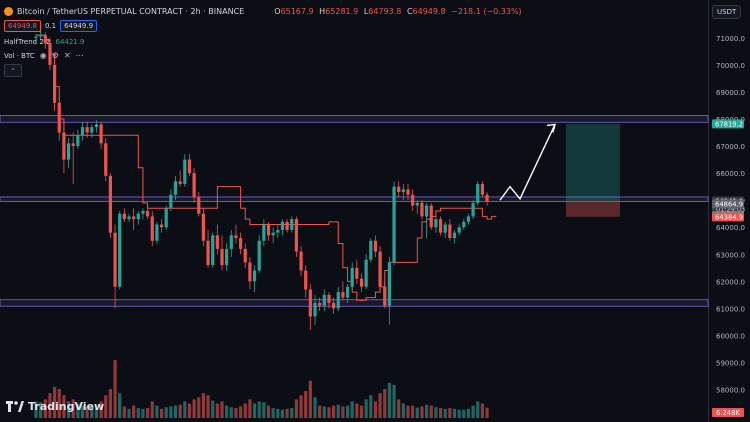 This screenshot has width=750, height=422. Describe the element at coordinates (429, 11) in the screenshot. I see `ohlc-close: 64949.8` at that location.